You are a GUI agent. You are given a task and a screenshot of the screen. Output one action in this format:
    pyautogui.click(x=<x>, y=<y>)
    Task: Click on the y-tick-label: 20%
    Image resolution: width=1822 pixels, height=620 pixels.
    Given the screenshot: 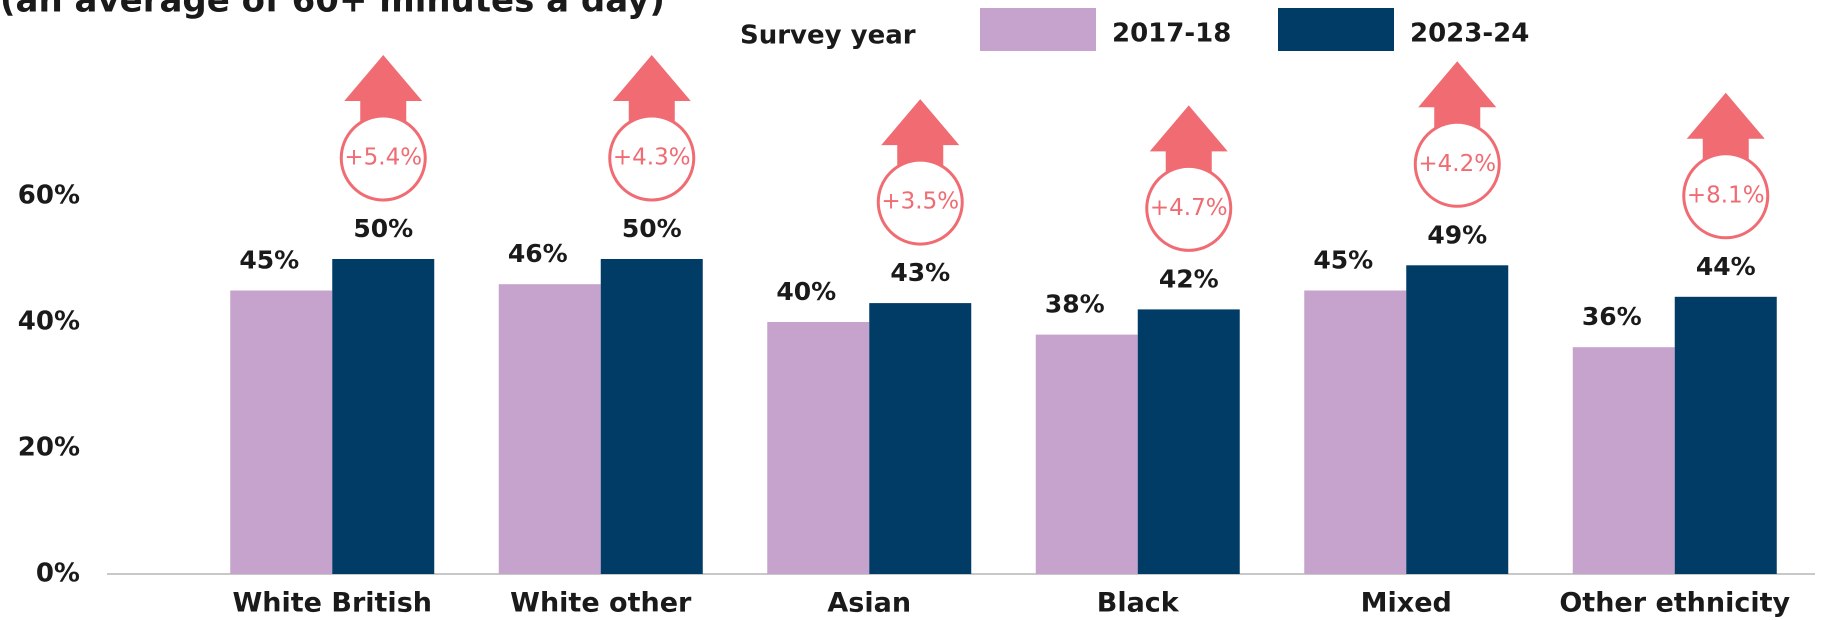 What is the action you would take?
    pyautogui.click(x=49, y=448)
    